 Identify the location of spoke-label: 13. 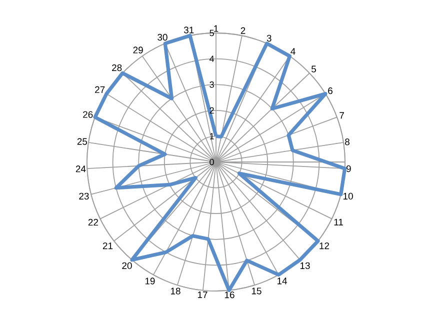
(305, 266).